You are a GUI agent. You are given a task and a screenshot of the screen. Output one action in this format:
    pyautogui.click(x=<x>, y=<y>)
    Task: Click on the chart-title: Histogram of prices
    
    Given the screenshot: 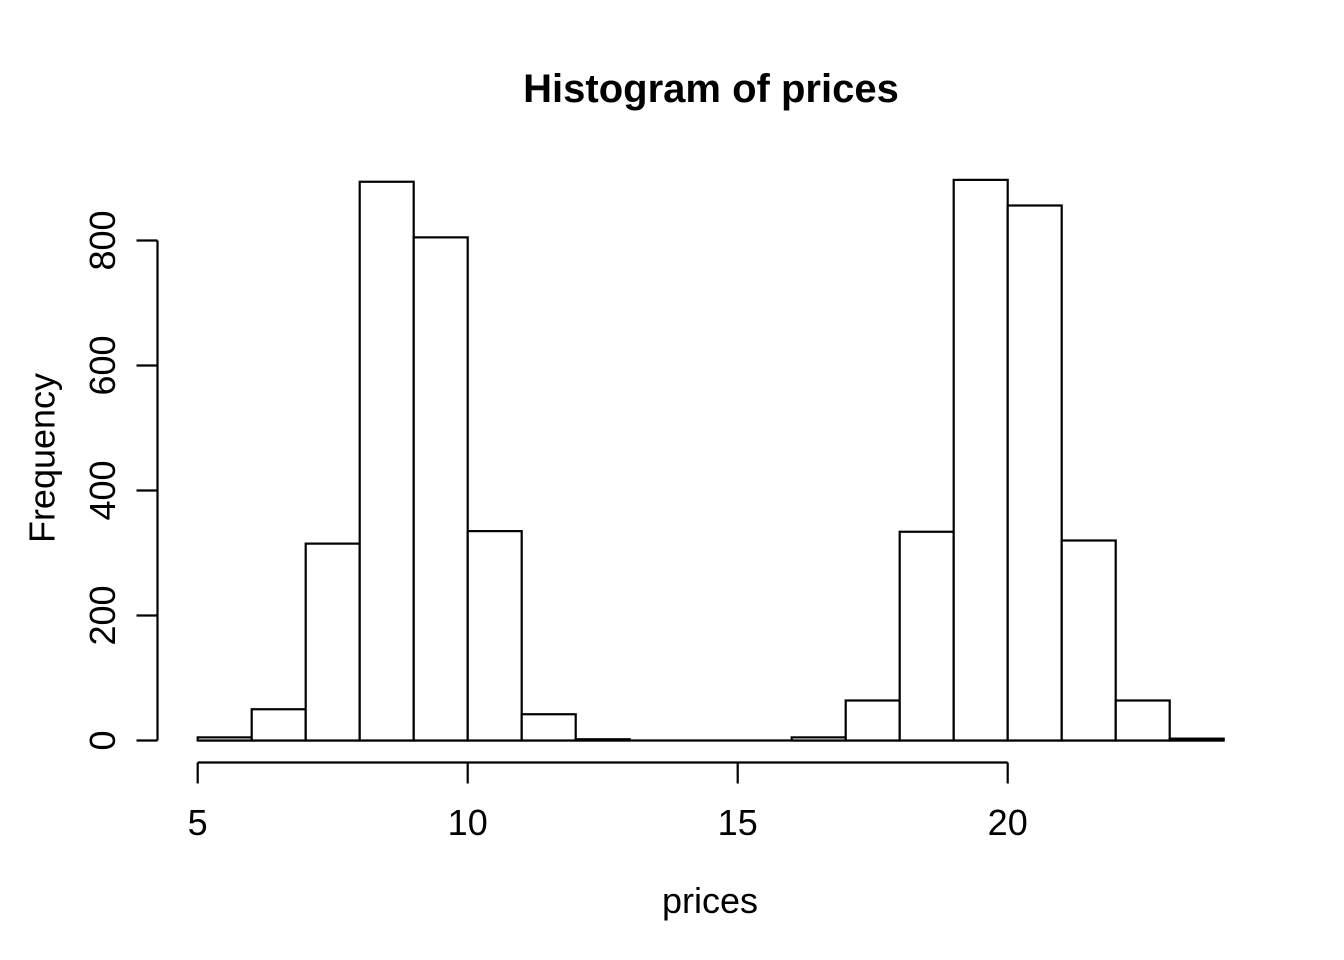 What is the action you would take?
    pyautogui.click(x=711, y=89)
    